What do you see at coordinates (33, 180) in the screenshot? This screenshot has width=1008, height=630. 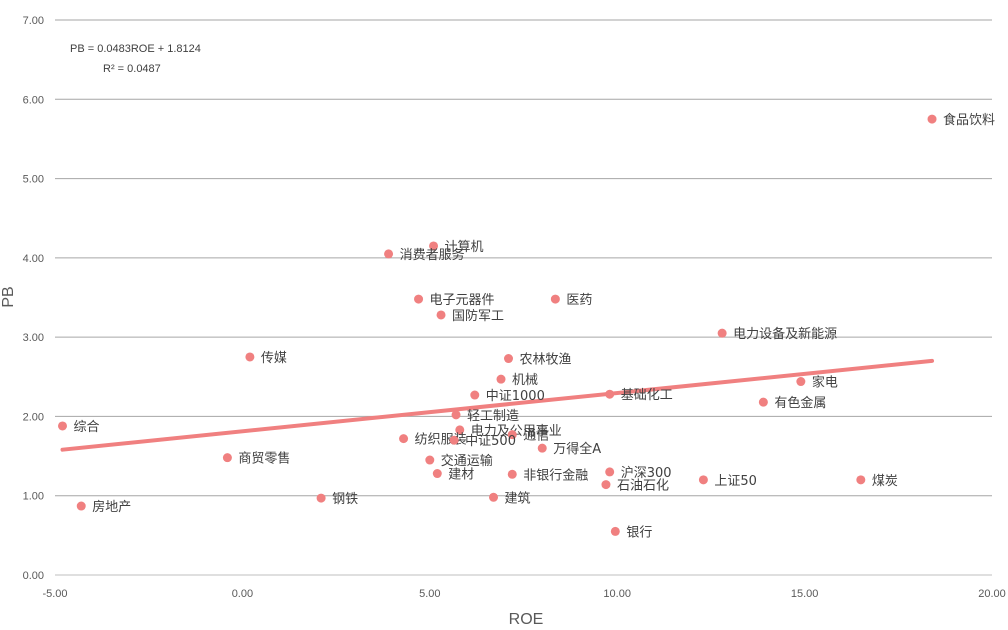 I see `y-tick-label: 5.00` at bounding box center [33, 180].